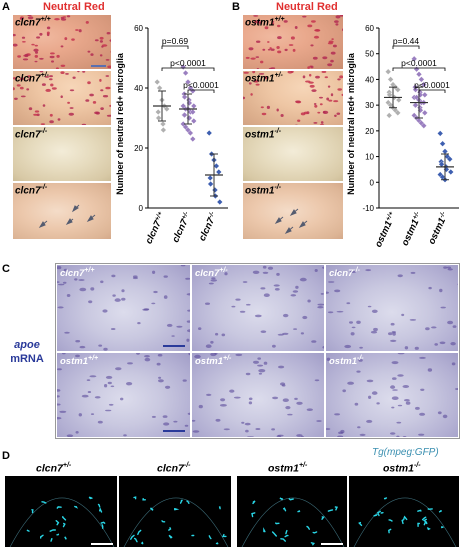 This screenshot has width=462, height=550. What do you see at coordinates (392, 308) in the screenshot?
I see `apoe-image: clcn7-/-` at bounding box center [392, 308].